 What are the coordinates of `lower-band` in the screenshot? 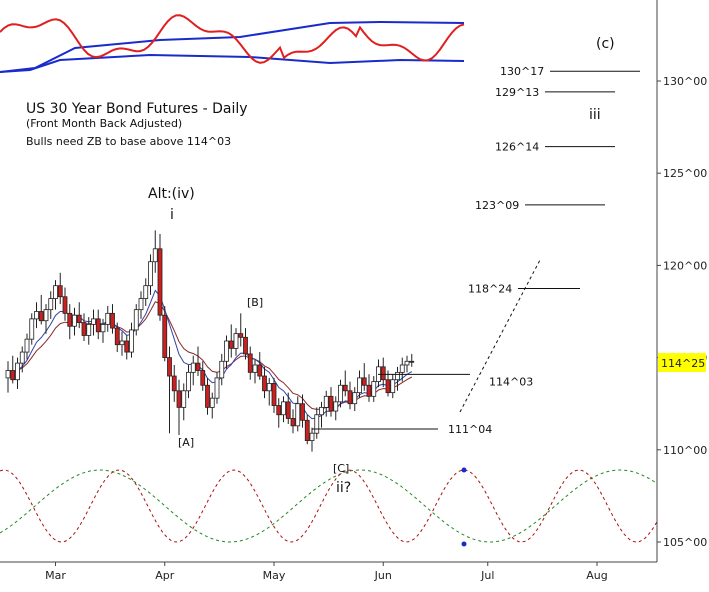 It's located at (232, 63).